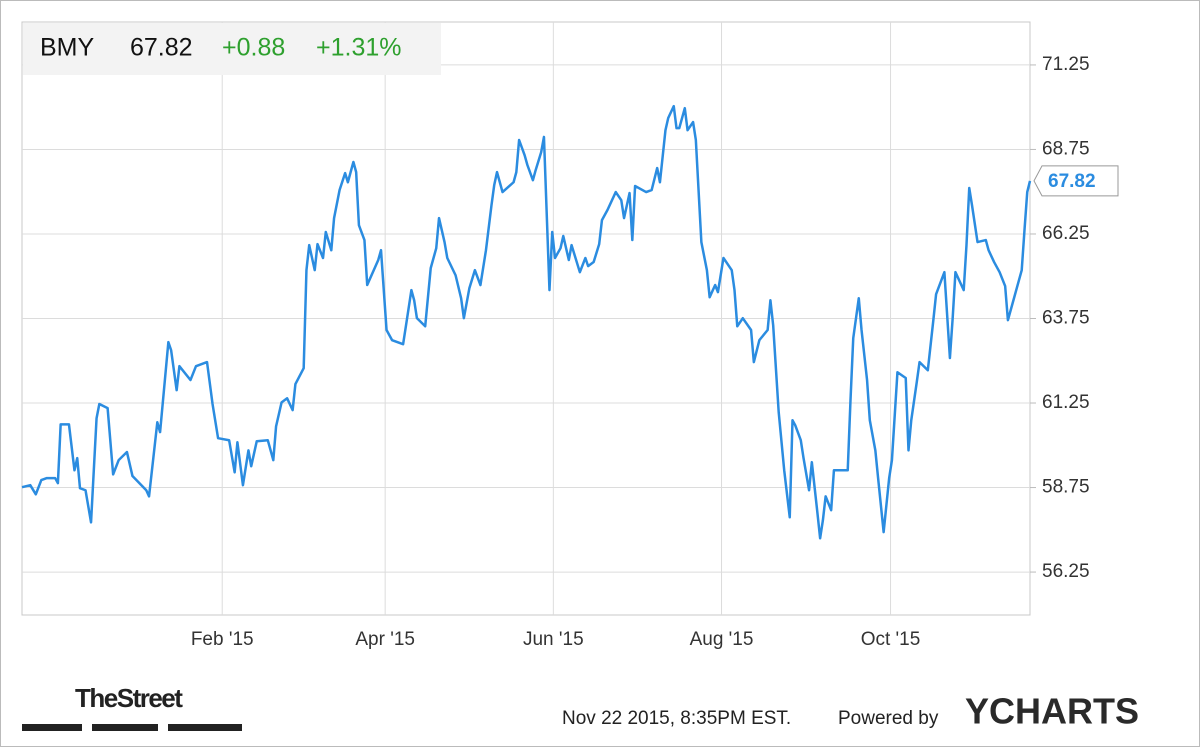 The height and width of the screenshot is (747, 1200). I want to click on last-value-label: 67.82, so click(1072, 181).